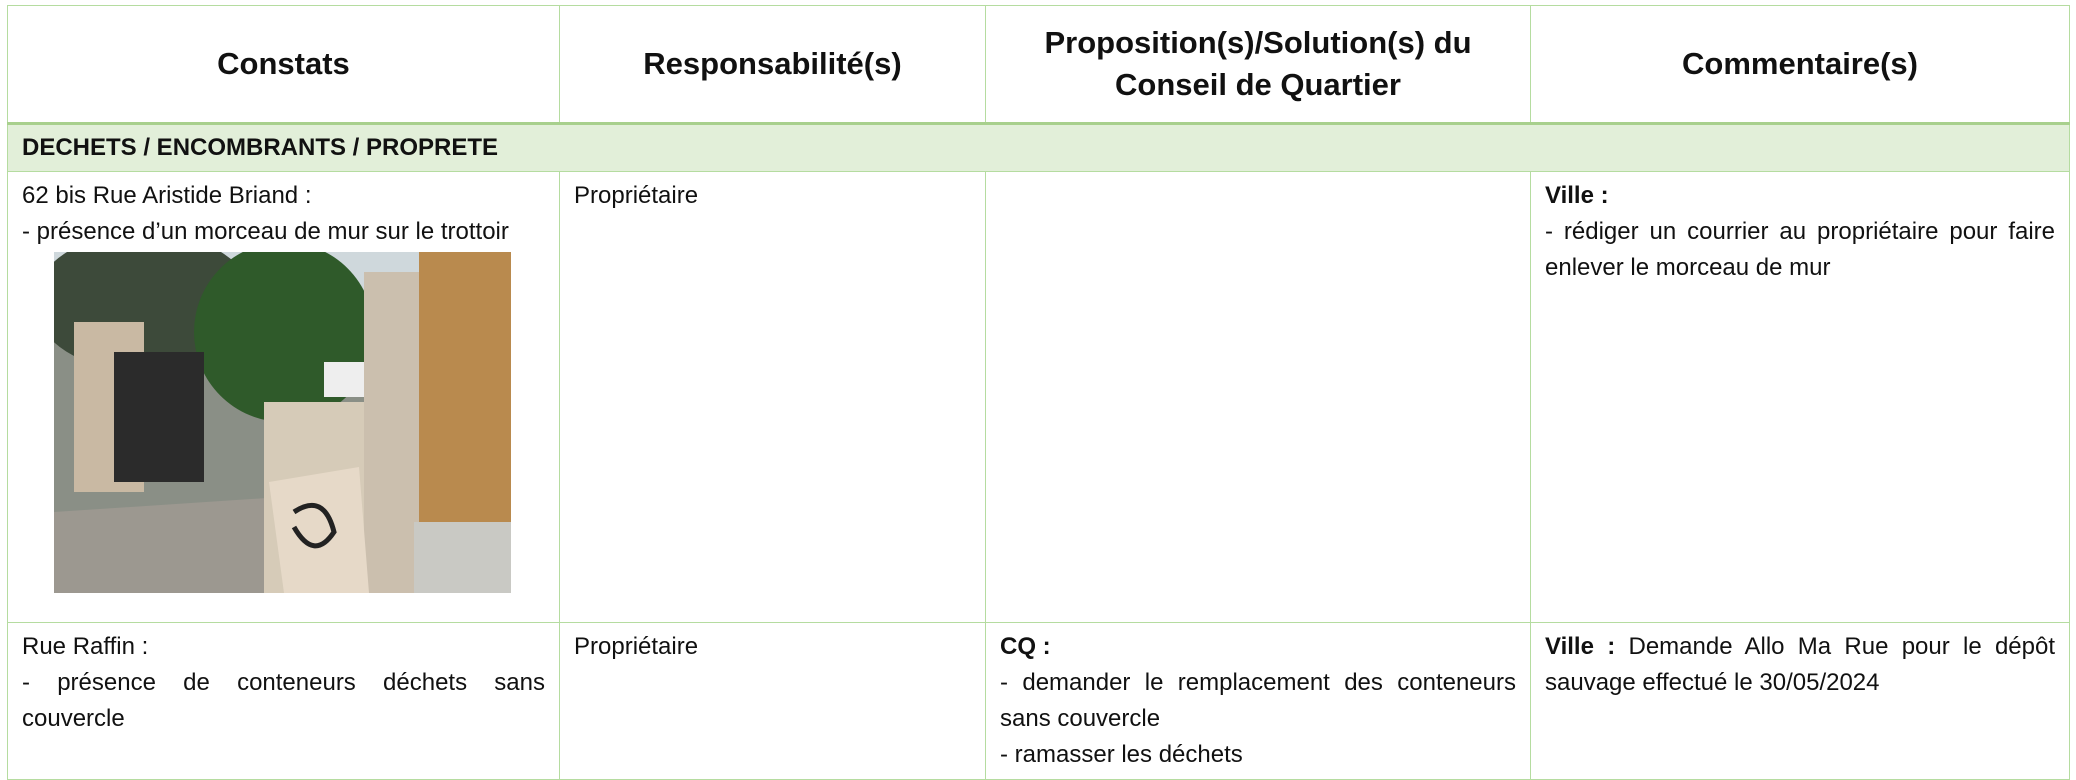 The image size is (2076, 780). What do you see at coordinates (167, 195) in the screenshot?
I see `place: 62 bis Rue Aristide Briand :` at bounding box center [167, 195].